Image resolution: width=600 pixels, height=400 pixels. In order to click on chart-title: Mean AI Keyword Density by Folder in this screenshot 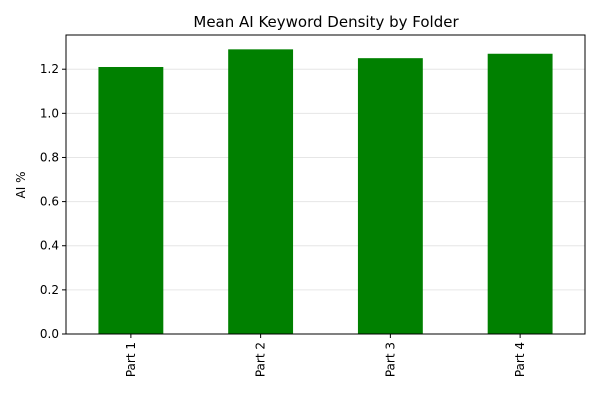, I will do `click(326, 22)`.